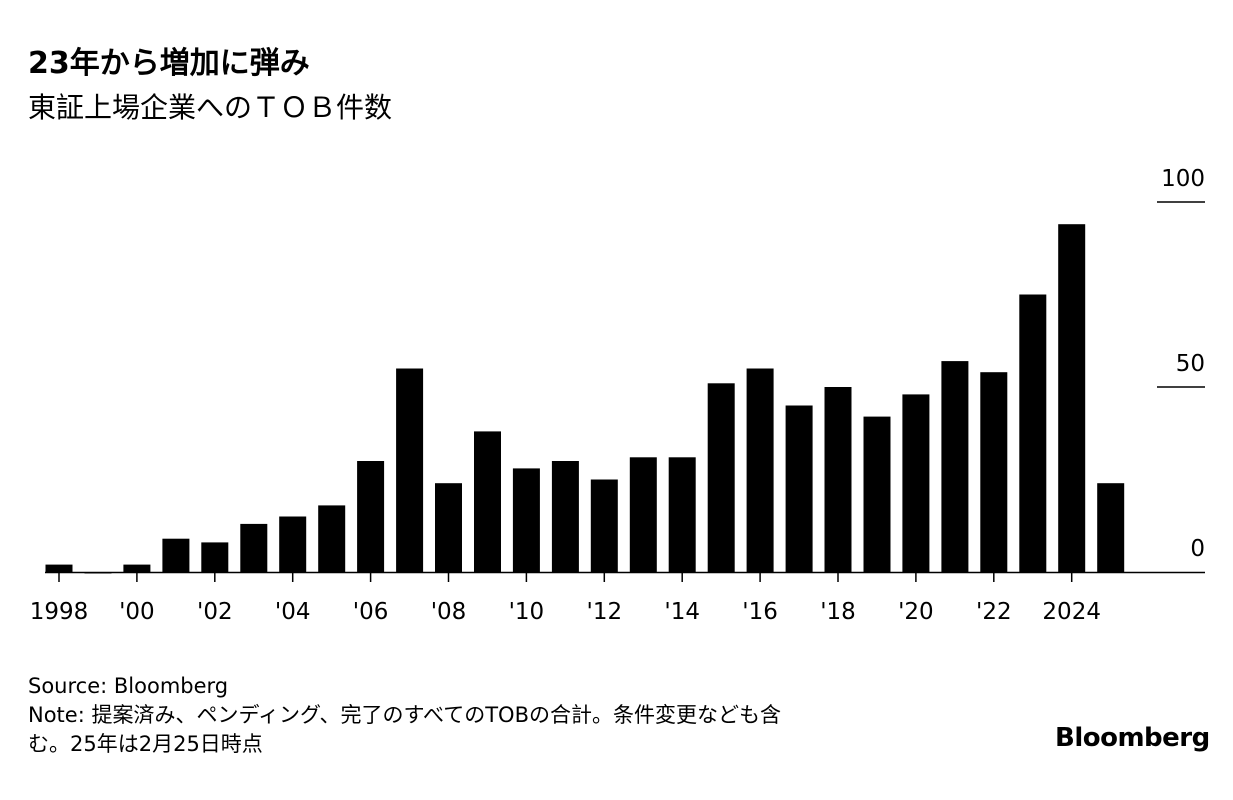  Describe the element at coordinates (1183, 179) in the screenshot. I see `y-tick-label-100: 100` at that location.